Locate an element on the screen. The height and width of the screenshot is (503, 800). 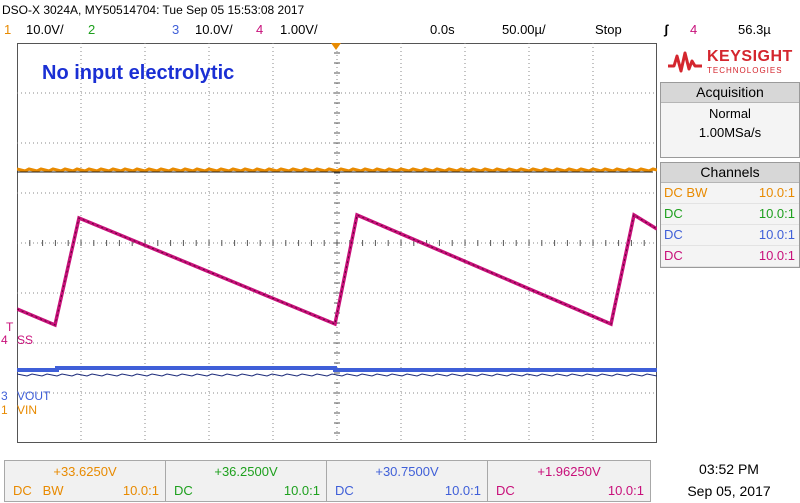
ch1-bottom-bw: BW is located at coordinates (53, 490).